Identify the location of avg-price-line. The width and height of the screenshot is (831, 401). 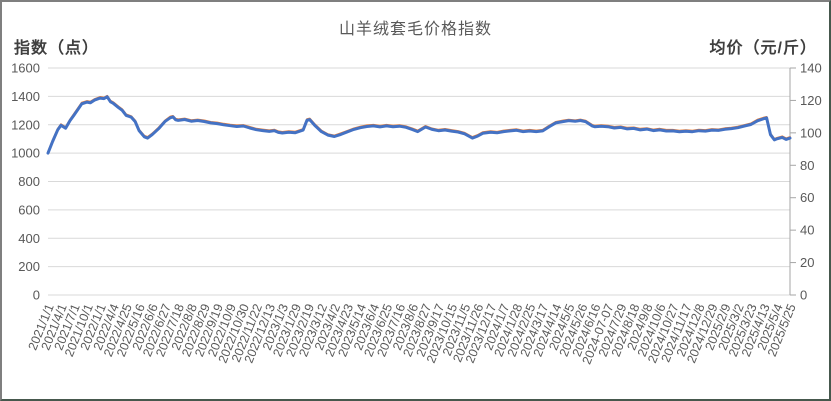
(419, 124).